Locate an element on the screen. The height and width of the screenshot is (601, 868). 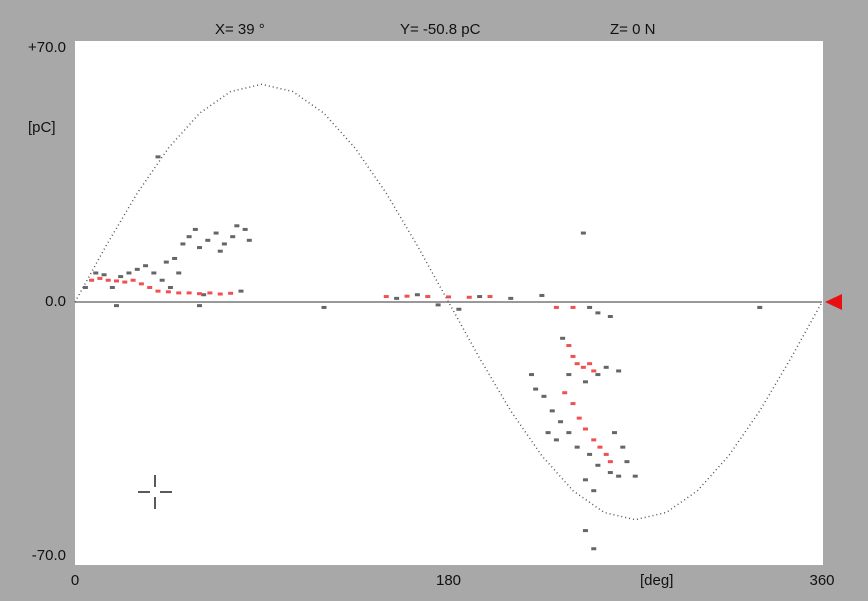
x-tick-label: 180 is located at coordinates (448, 580).